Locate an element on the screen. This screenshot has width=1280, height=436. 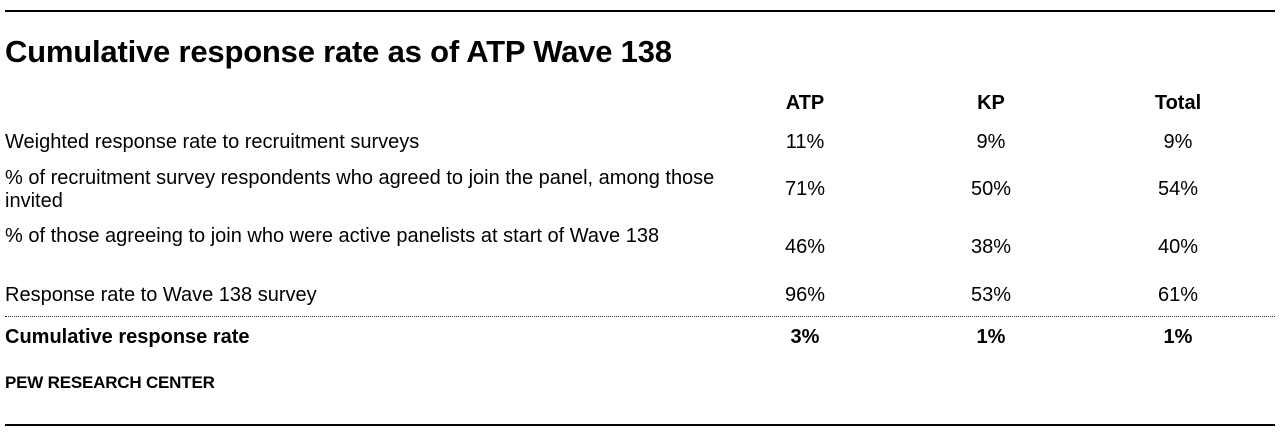
row-value-total: 40% is located at coordinates (1178, 247).